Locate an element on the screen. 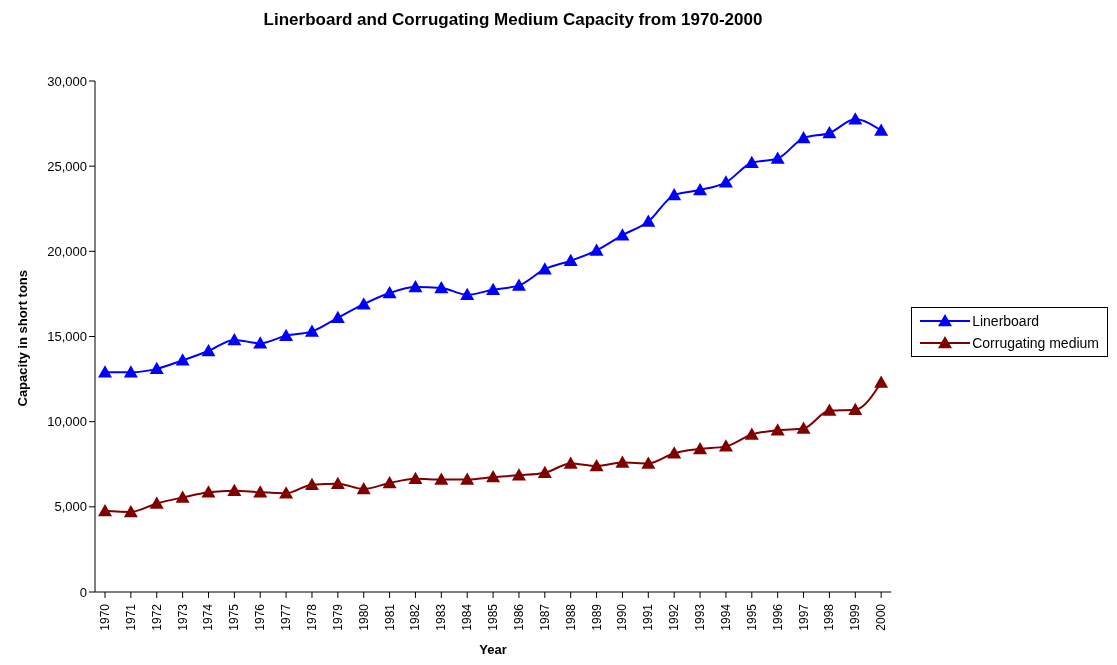 The image size is (1117, 665). x-tick-label: 1997 is located at coordinates (803, 617).